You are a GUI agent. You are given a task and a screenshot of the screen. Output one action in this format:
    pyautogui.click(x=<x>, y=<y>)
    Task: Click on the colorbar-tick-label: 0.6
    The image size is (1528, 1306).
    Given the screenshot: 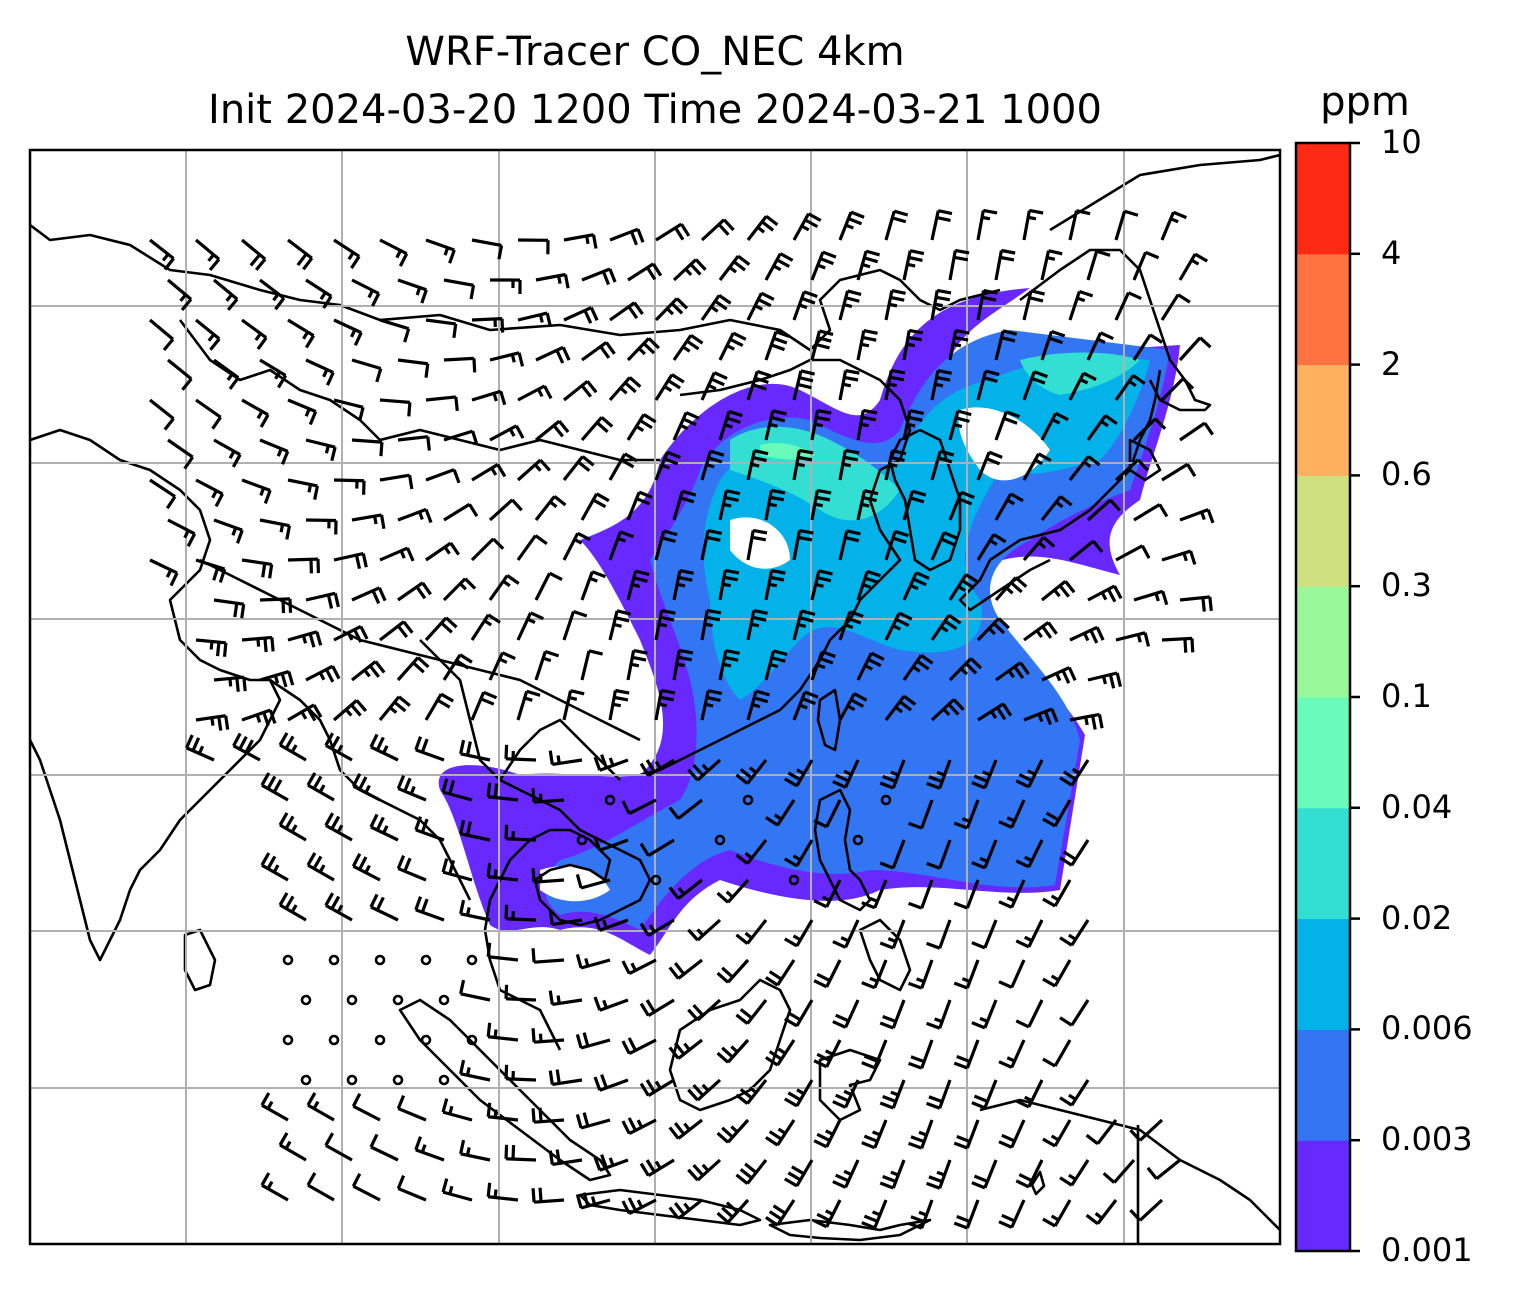 What is the action you would take?
    pyautogui.click(x=1406, y=474)
    